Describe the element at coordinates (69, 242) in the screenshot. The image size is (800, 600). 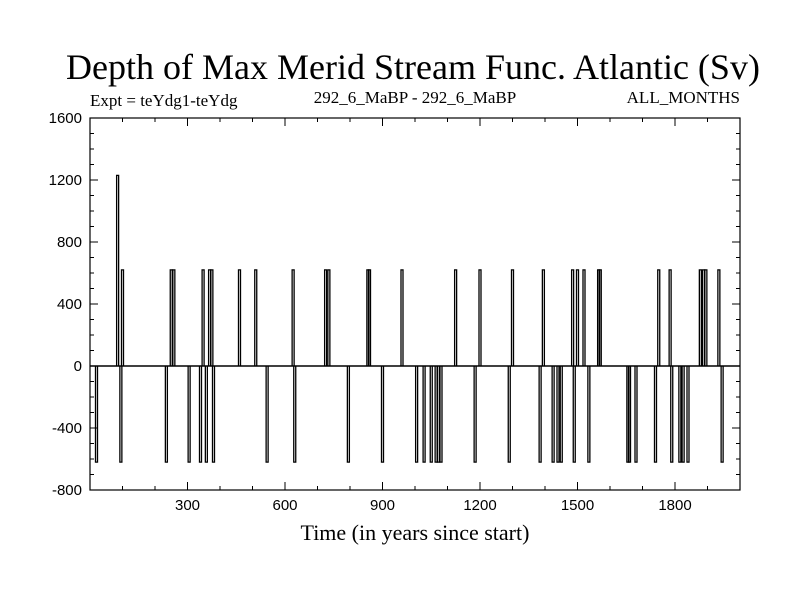
I see `y-tick-label: 800` at that location.